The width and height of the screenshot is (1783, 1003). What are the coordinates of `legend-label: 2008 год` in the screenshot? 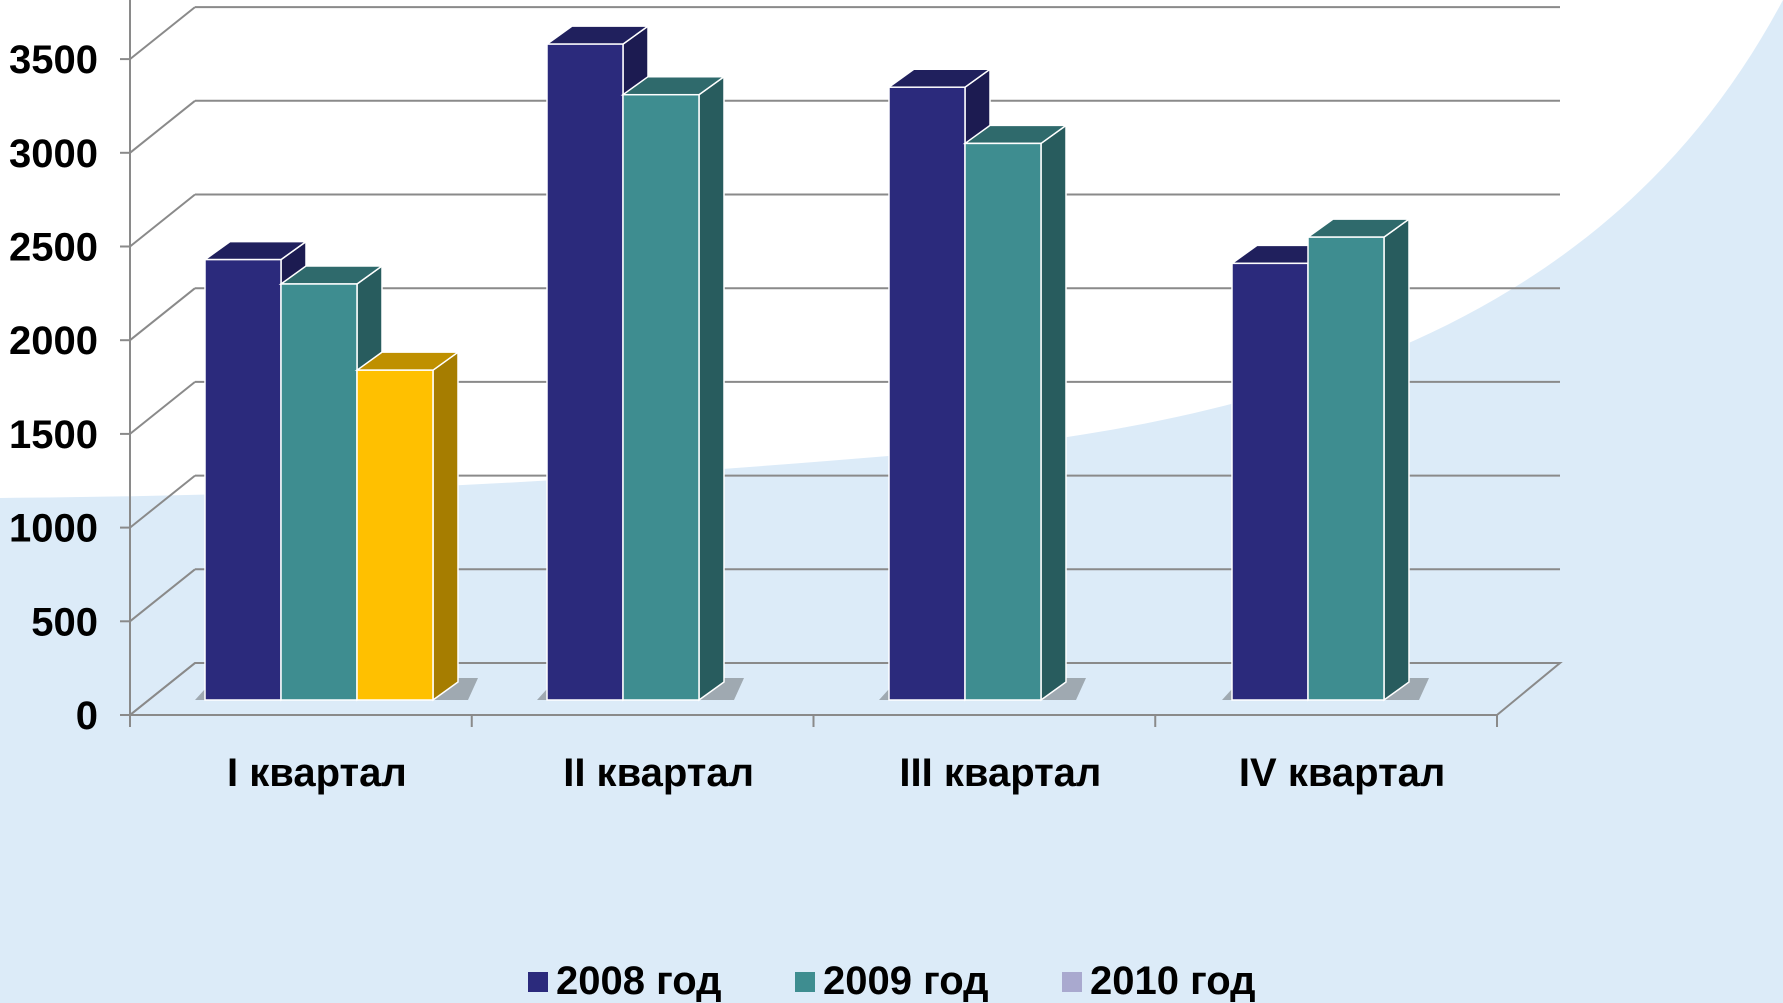 It's located at (639, 981).